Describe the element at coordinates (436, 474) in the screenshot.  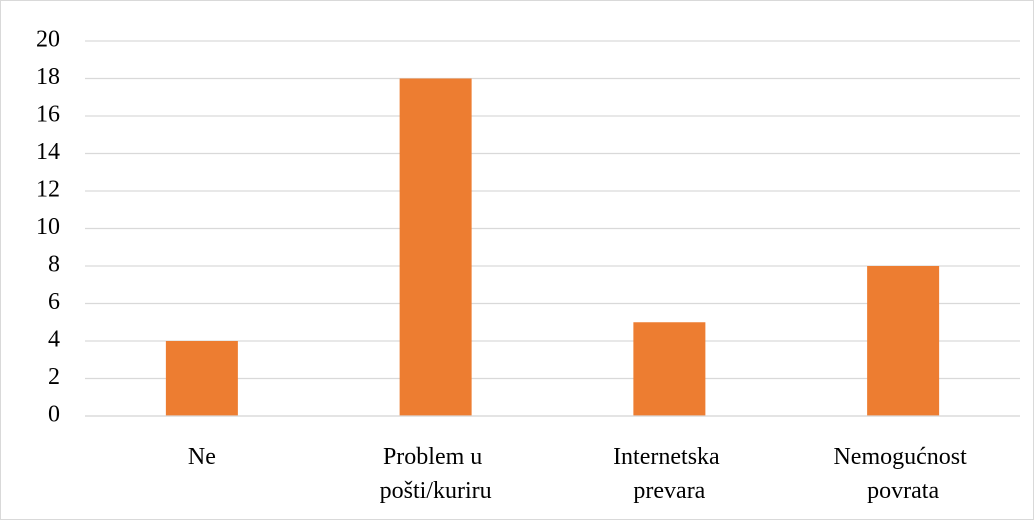
I see `x-tick-label: Problem u pošti/kuriru` at that location.